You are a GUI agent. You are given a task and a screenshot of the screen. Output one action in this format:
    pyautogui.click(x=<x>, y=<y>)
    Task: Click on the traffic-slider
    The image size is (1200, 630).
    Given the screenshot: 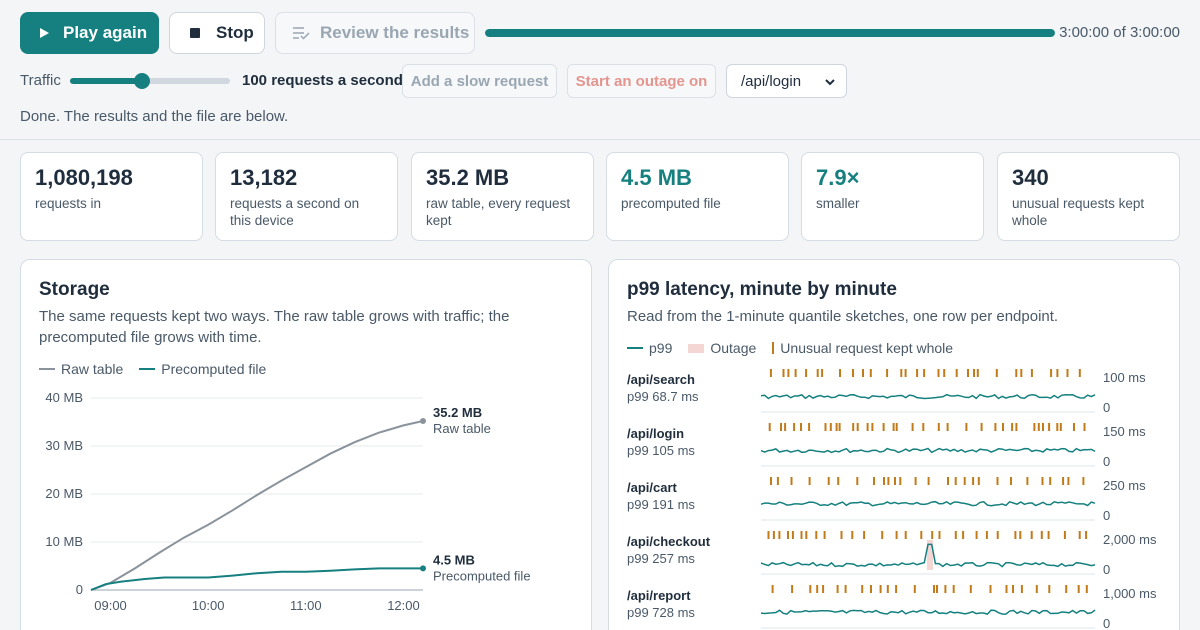 What is the action you would take?
    pyautogui.click(x=150, y=81)
    